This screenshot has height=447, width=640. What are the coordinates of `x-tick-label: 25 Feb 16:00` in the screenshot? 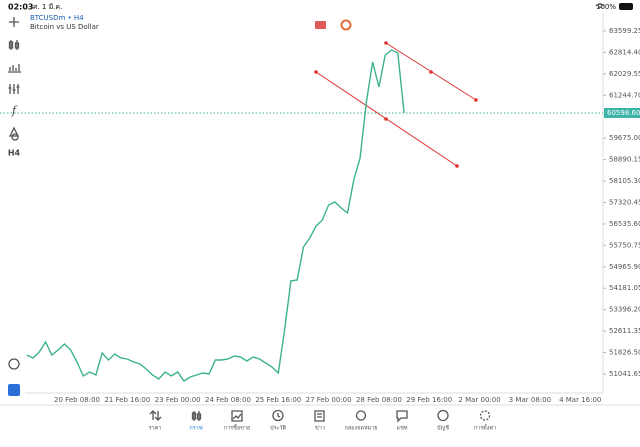 It's located at (278, 400).